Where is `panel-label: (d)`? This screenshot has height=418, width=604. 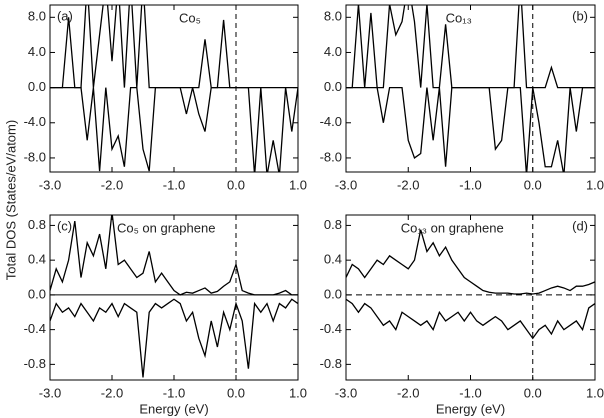 panel-label: (d) is located at coordinates (580, 225).